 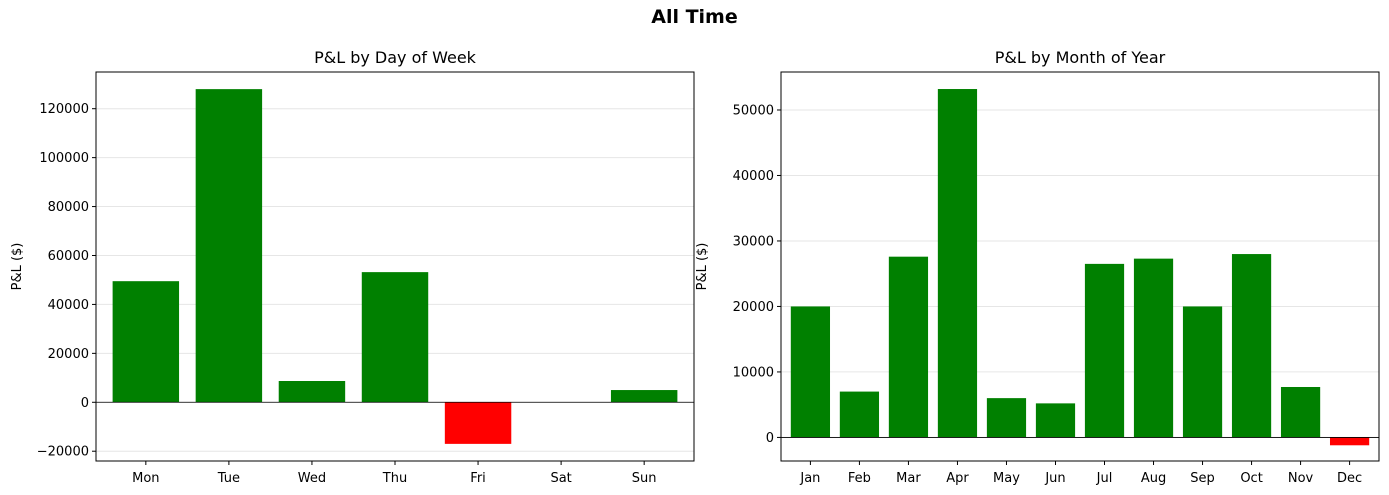 What do you see at coordinates (1301, 478) in the screenshot?
I see `x-tick-label: Nov` at bounding box center [1301, 478].